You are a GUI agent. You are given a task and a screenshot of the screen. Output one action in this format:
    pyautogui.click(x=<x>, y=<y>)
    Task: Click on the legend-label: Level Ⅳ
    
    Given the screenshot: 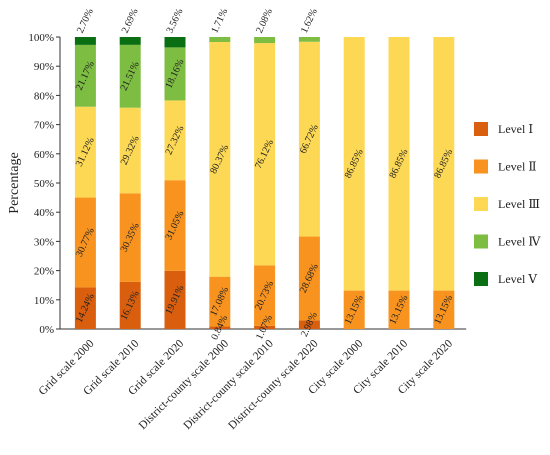 What is the action you would take?
    pyautogui.click(x=519, y=242)
    